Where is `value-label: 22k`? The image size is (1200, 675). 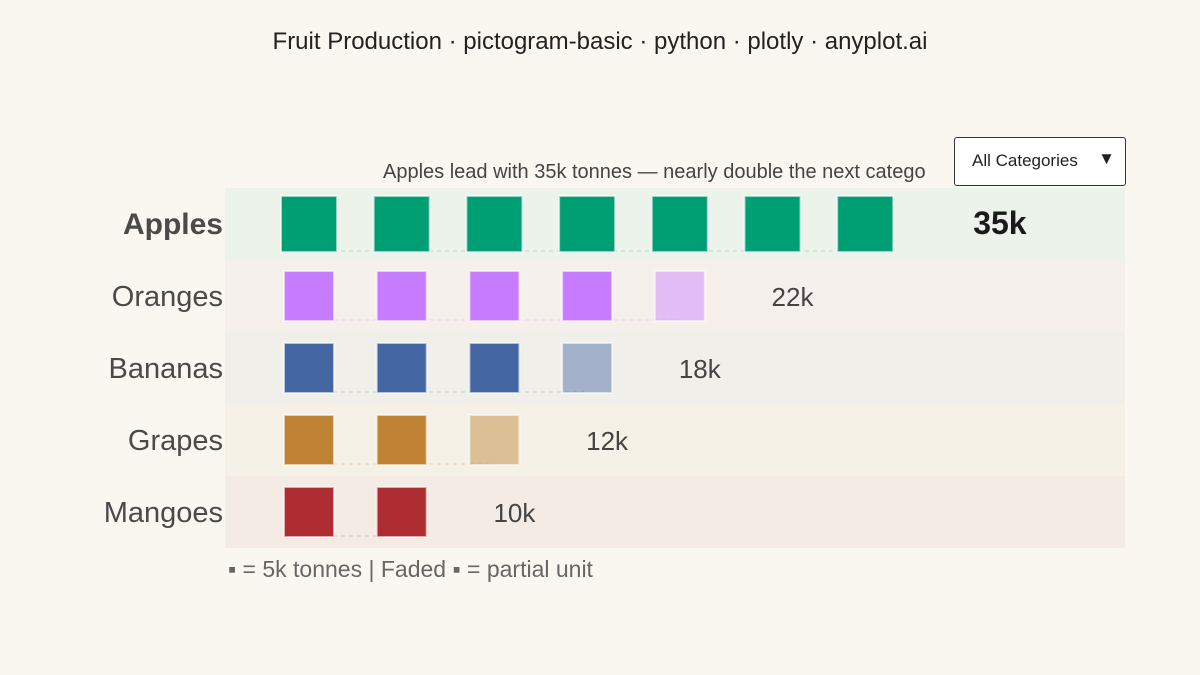
value-label: 22k is located at coordinates (793, 297).